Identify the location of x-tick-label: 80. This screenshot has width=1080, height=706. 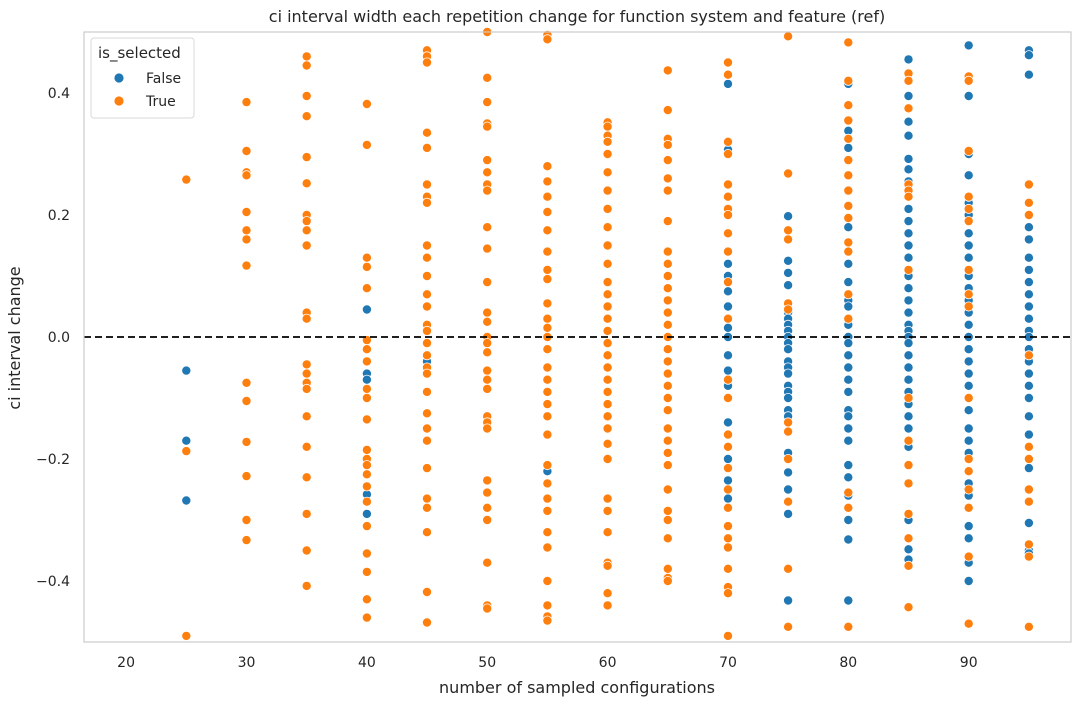
(848, 663).